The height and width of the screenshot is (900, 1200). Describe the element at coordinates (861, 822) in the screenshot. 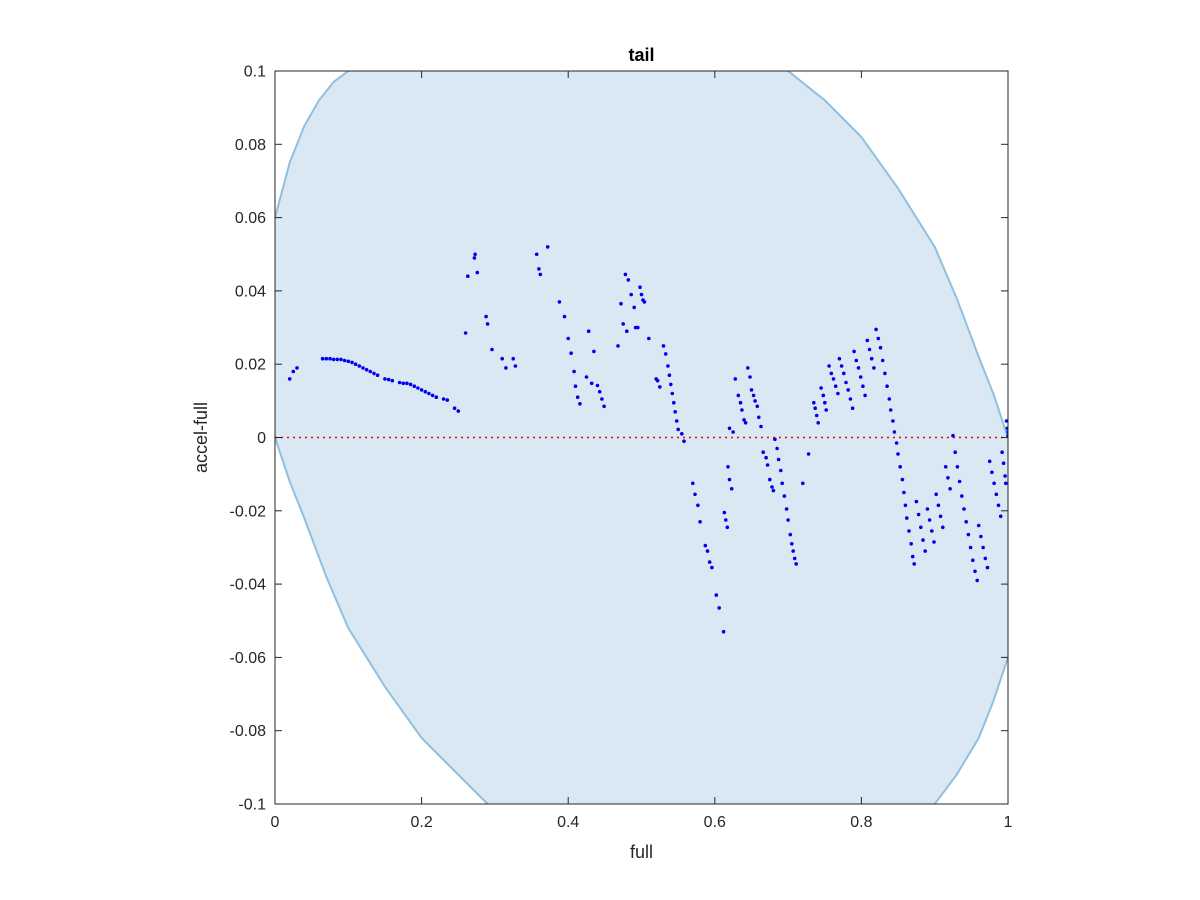

I see `x-tick-label: 0.8` at that location.